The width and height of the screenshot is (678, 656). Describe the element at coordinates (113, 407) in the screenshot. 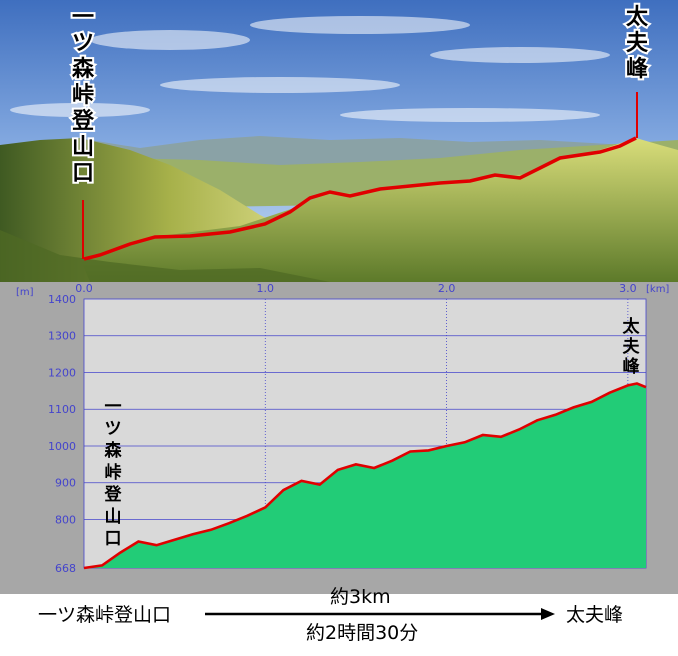

I see `chart-start-label-char: 一` at that location.